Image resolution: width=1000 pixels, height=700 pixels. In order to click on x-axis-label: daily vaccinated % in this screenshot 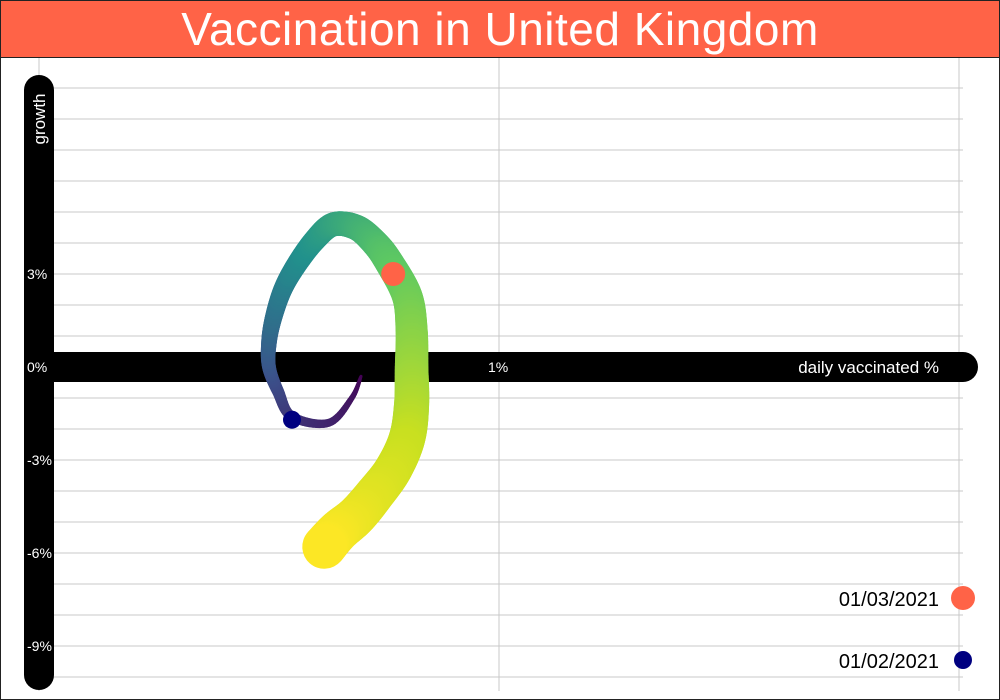, I will do `click(868, 367)`.